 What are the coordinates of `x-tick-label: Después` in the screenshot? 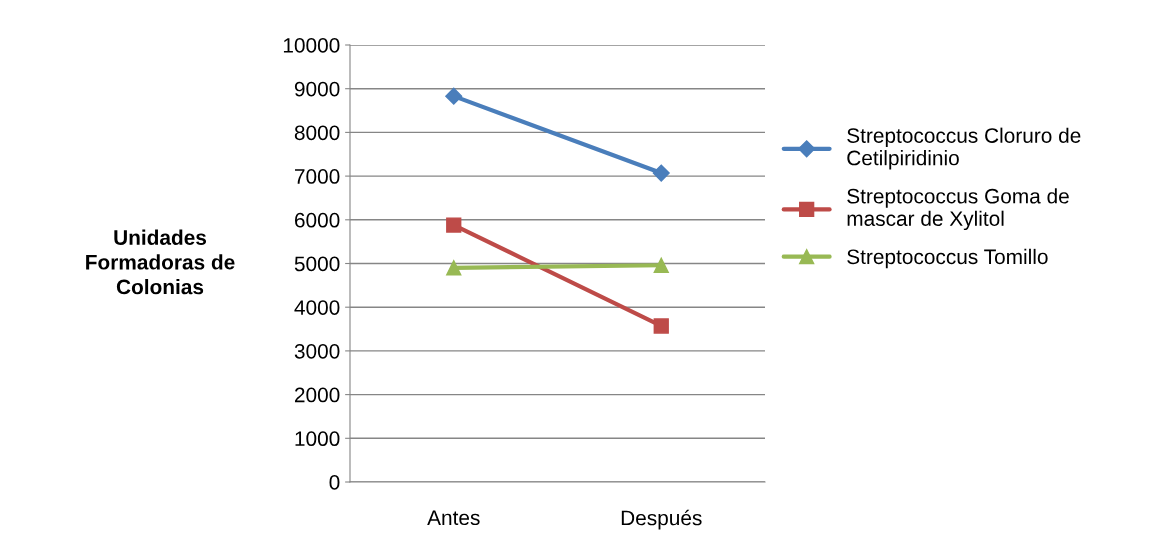 It's located at (661, 519).